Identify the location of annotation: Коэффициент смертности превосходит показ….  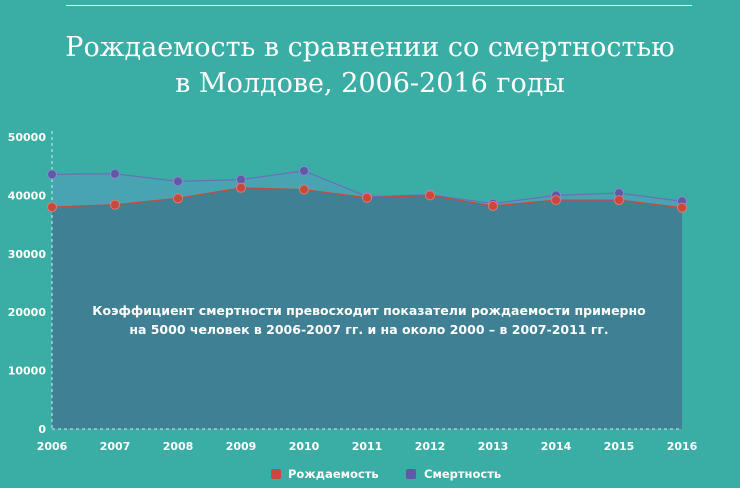
(369, 320).